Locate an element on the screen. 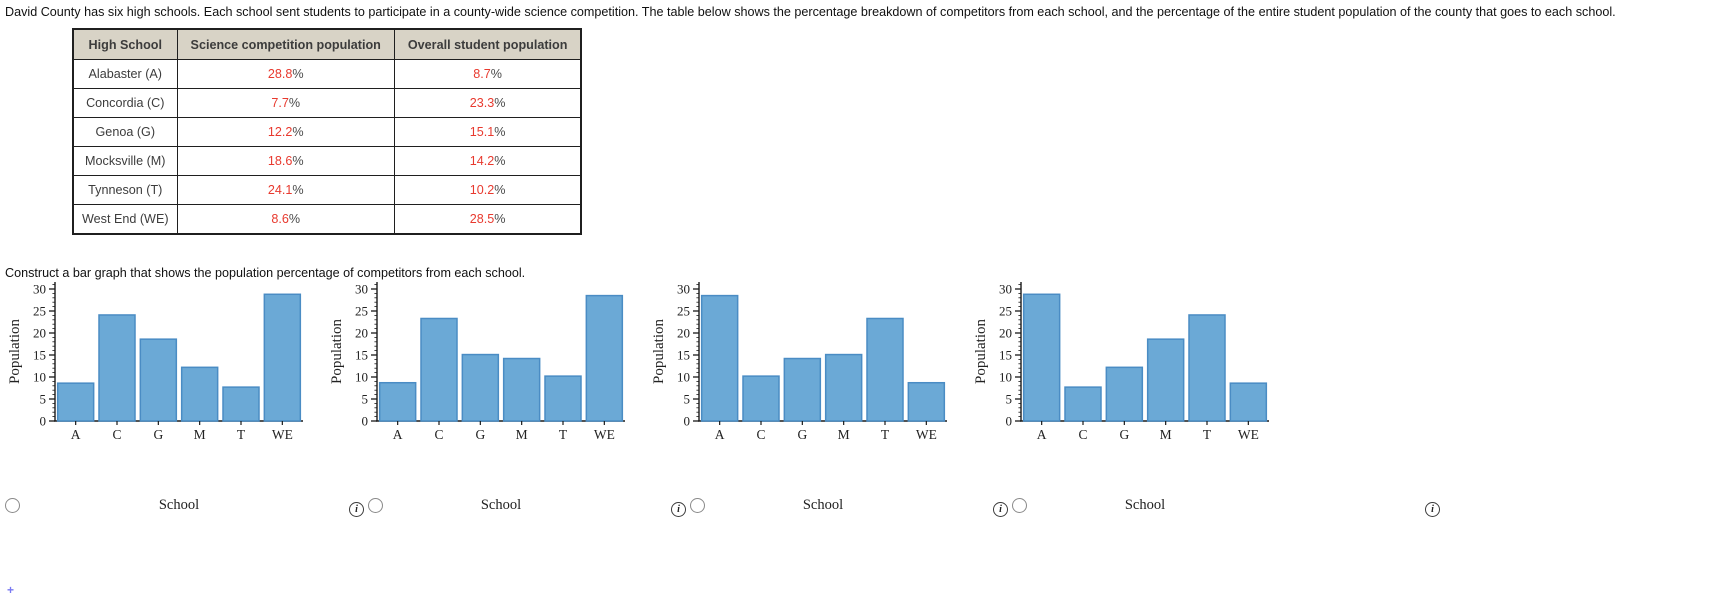  option-1-radio is located at coordinates (12, 505).